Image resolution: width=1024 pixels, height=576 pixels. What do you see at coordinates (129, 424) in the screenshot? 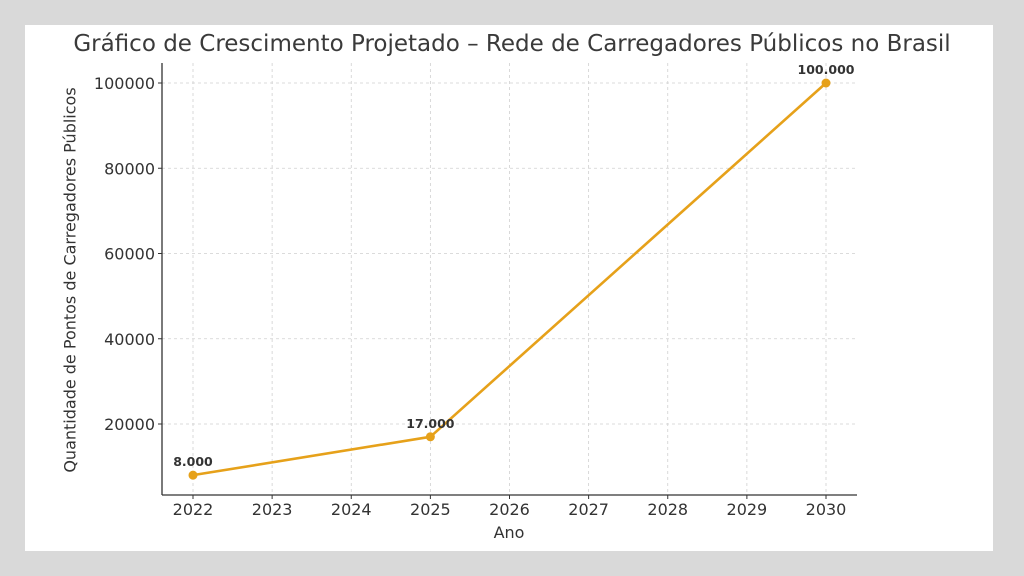
I see `y-tick-label: 20000` at bounding box center [129, 424].